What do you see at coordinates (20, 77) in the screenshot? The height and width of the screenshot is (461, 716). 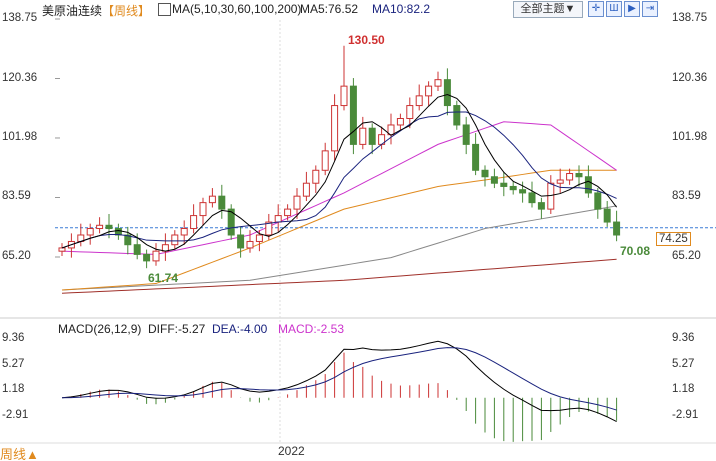 I see `price-tick-left: 120.36` at bounding box center [20, 77].